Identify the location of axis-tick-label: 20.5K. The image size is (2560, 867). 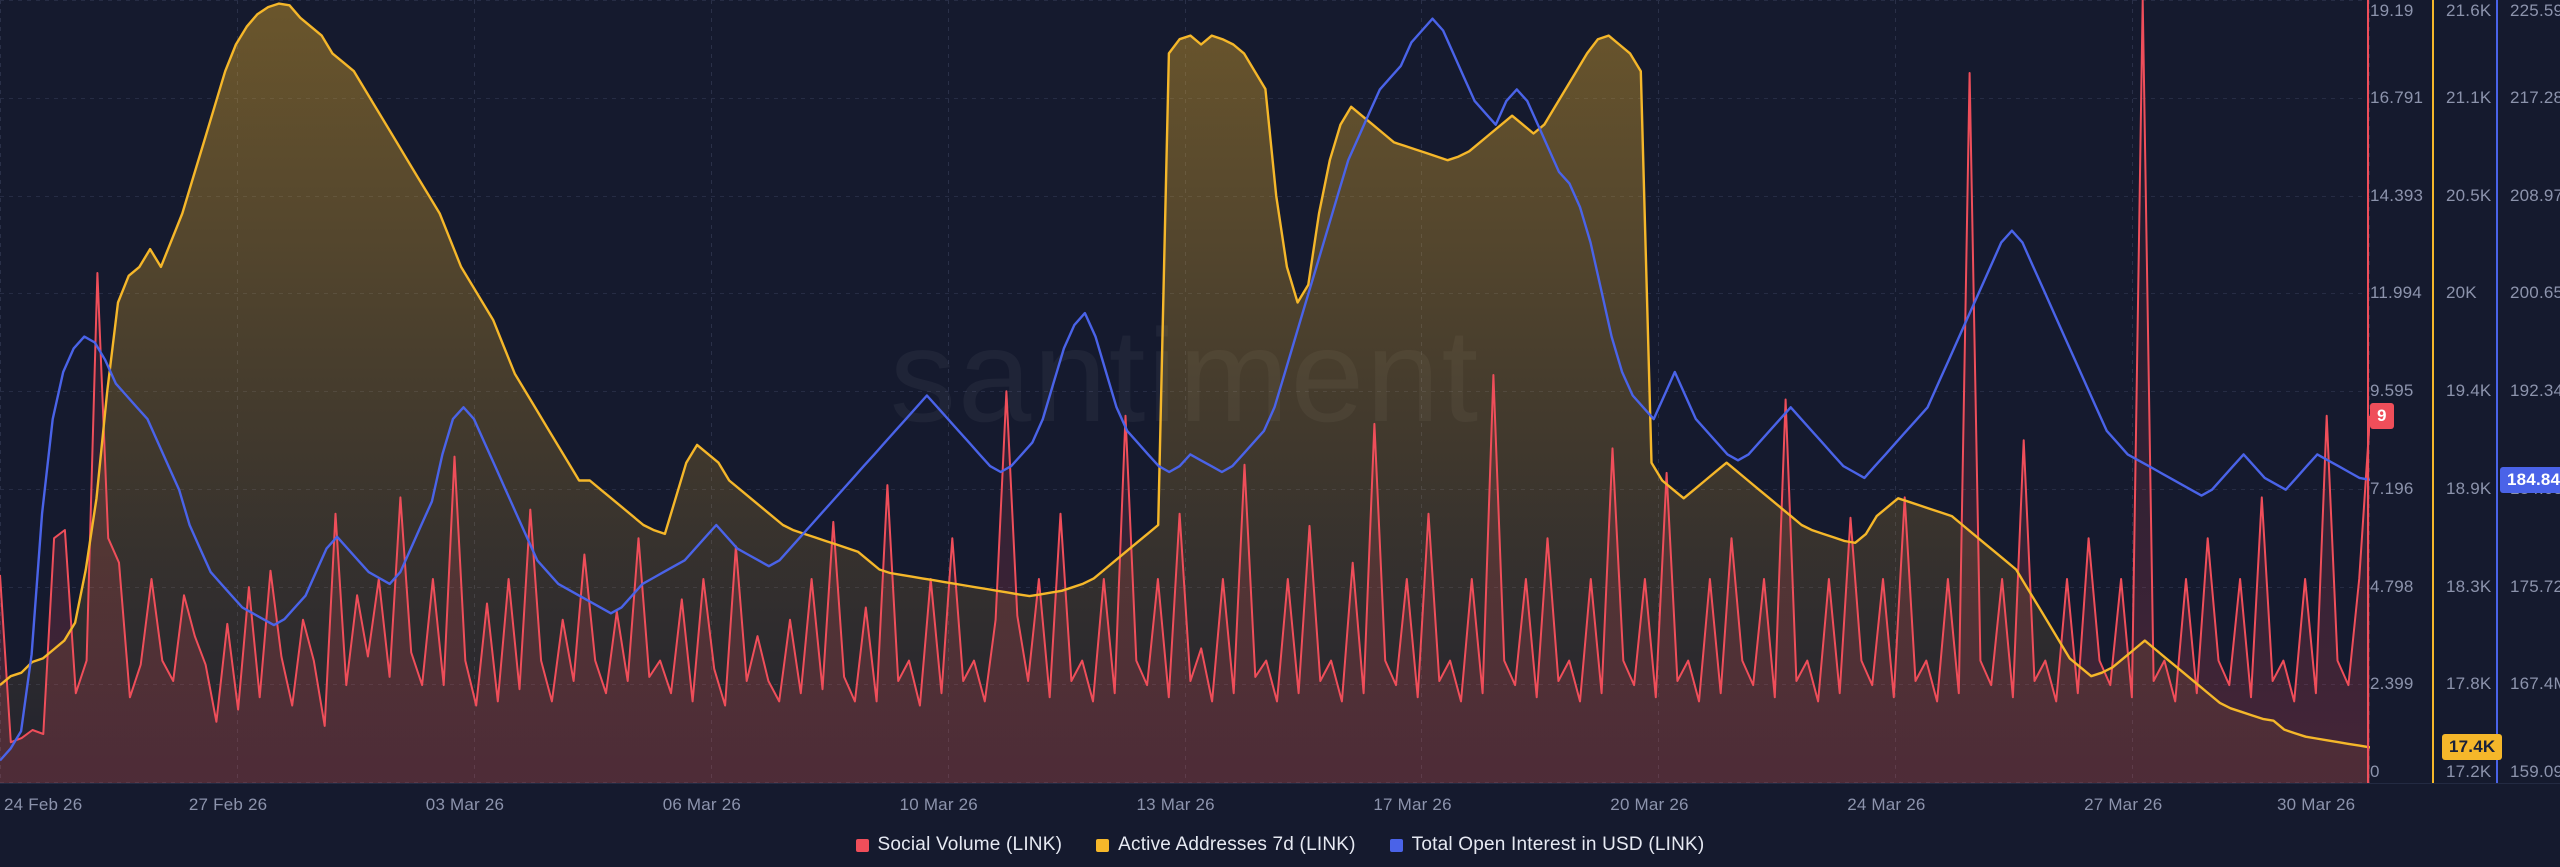
(2469, 195).